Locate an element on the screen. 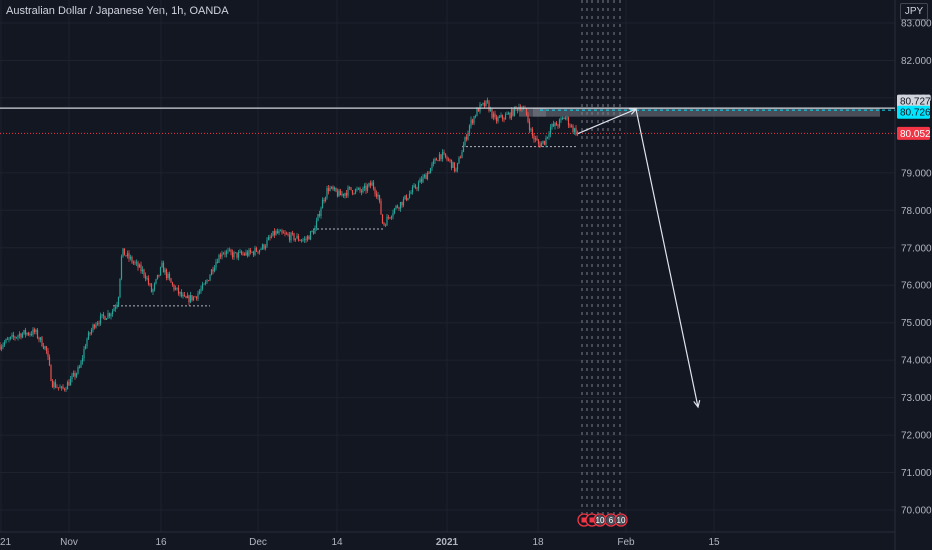  time-tick-label: 18 is located at coordinates (538, 542).